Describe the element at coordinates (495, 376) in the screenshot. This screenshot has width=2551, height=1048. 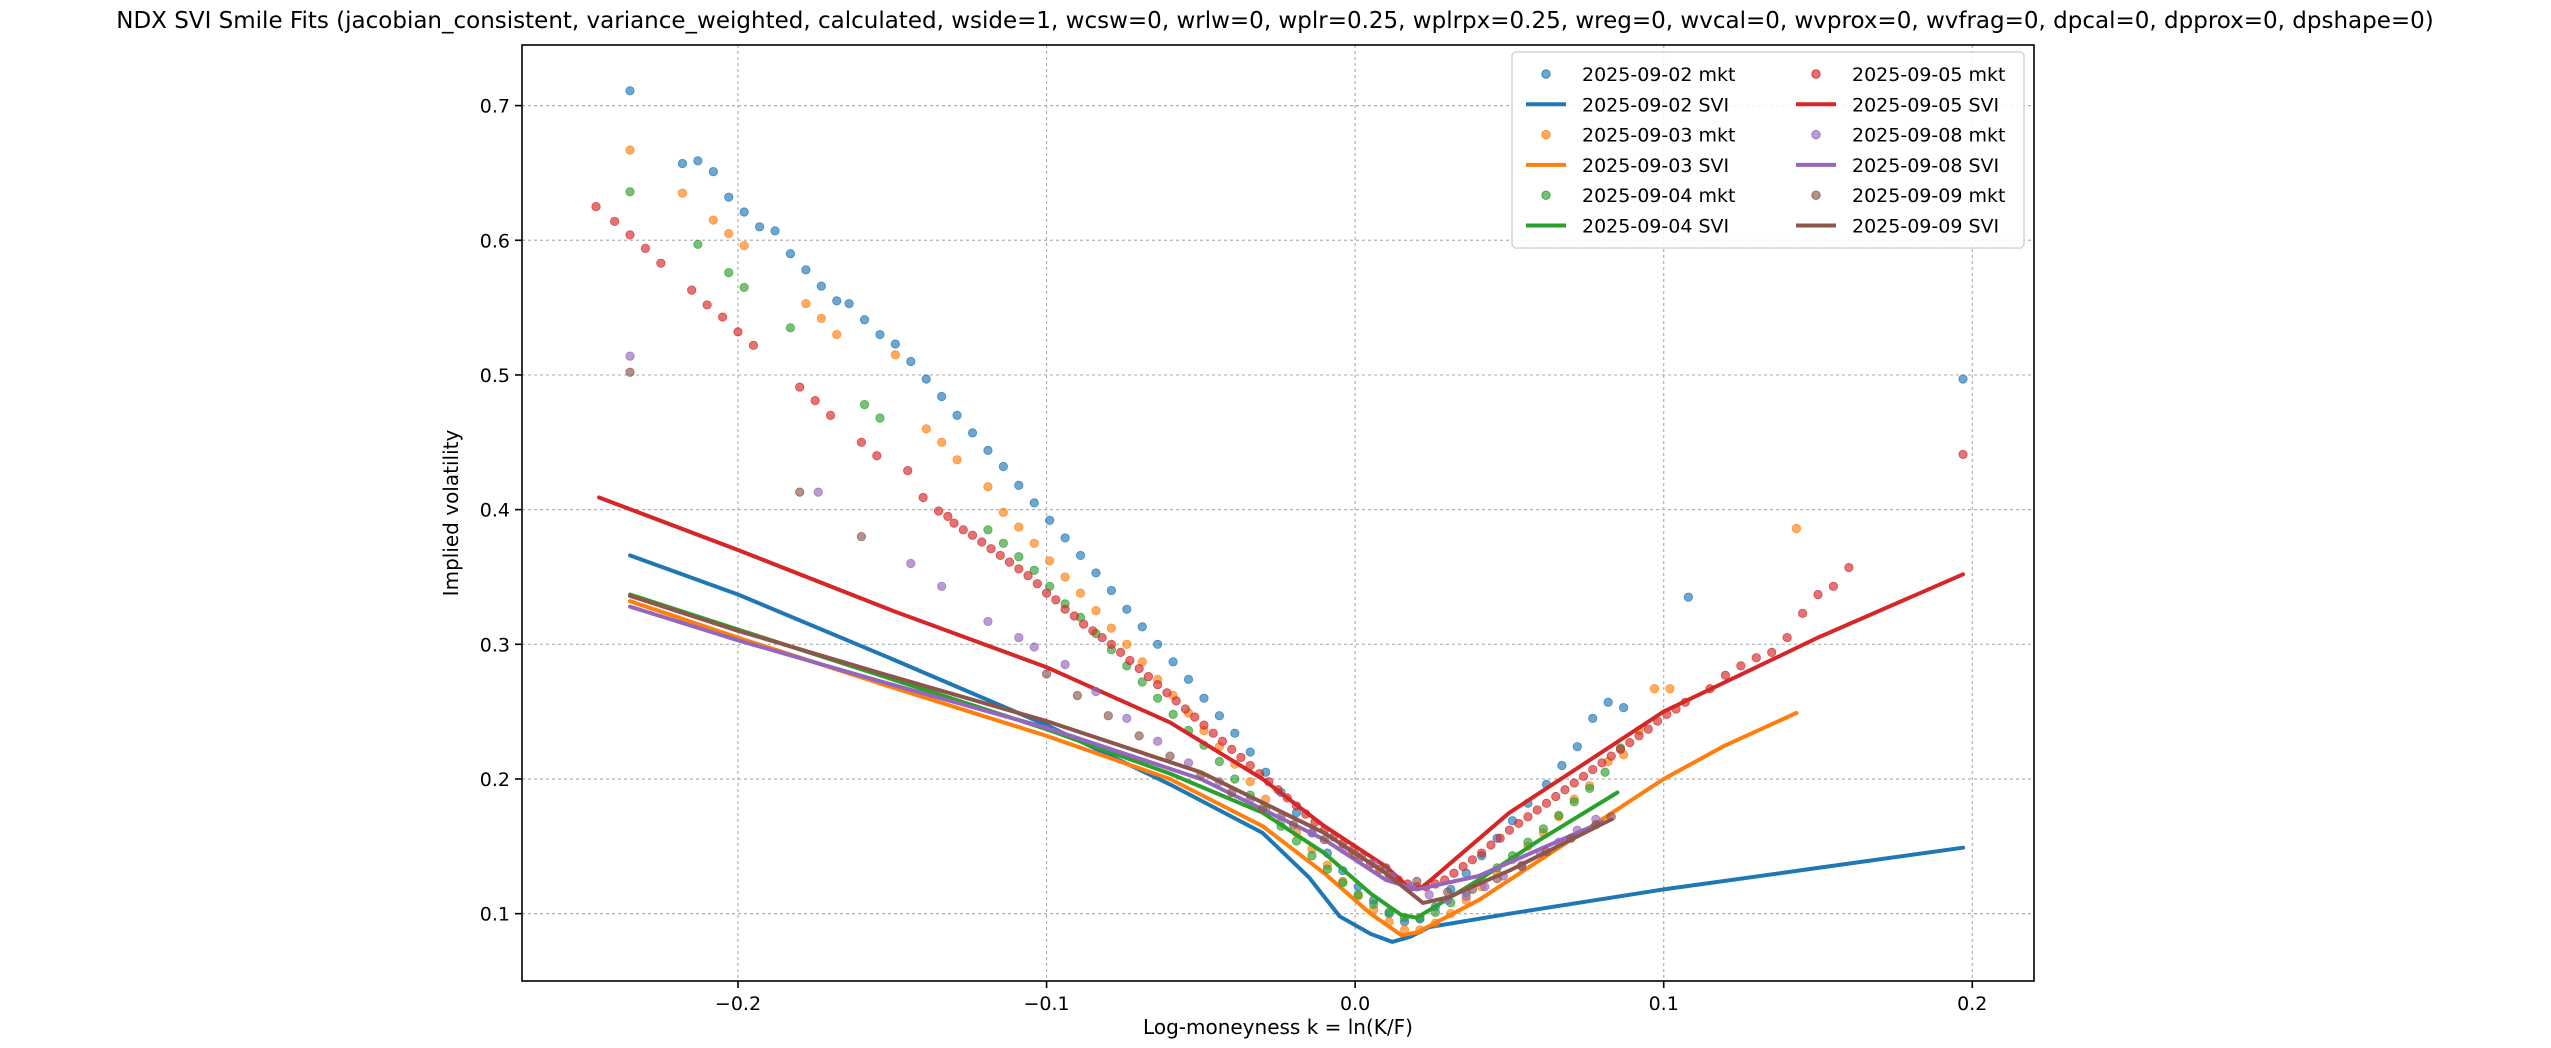
I see `y-tick-label: 0.5` at that location.